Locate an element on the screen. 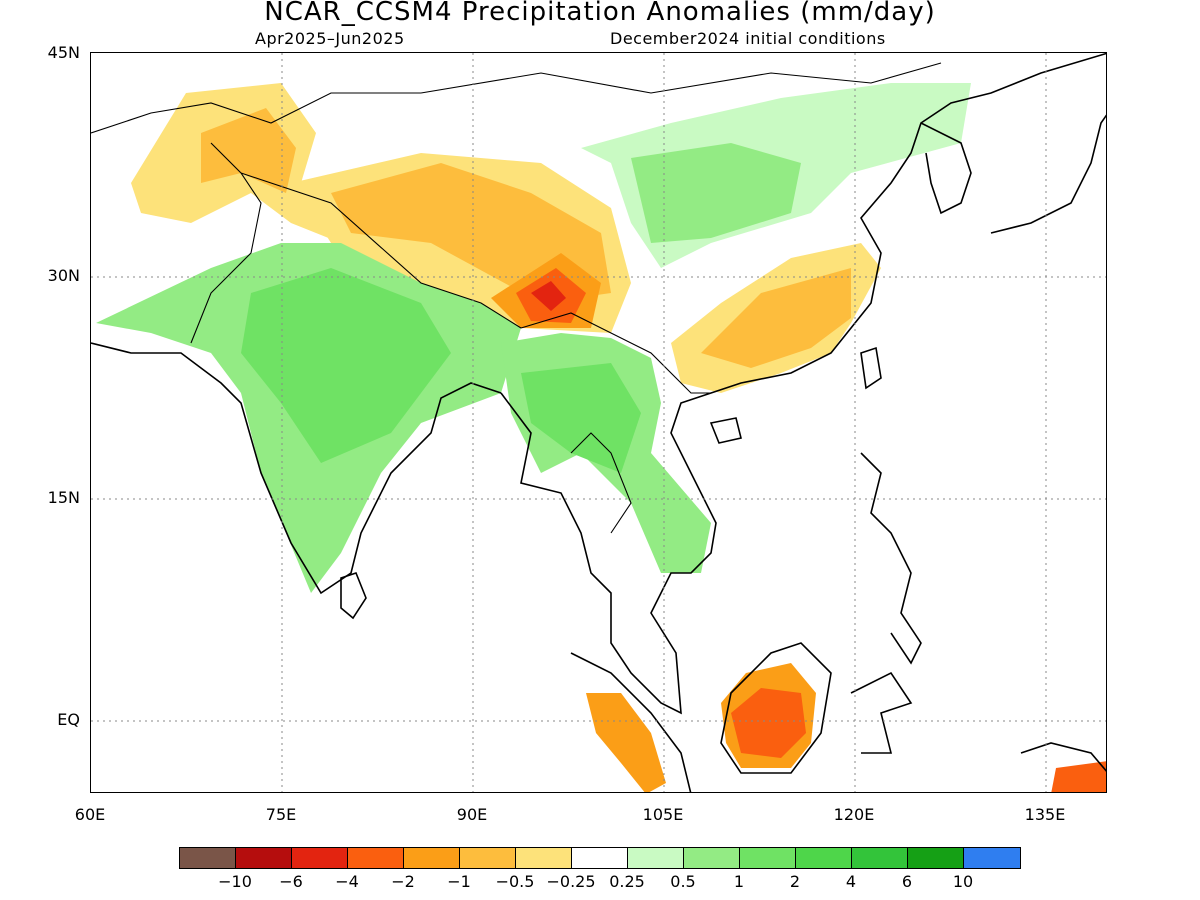 The height and width of the screenshot is (900, 1200). japan-coast is located at coordinates (1048, 174).